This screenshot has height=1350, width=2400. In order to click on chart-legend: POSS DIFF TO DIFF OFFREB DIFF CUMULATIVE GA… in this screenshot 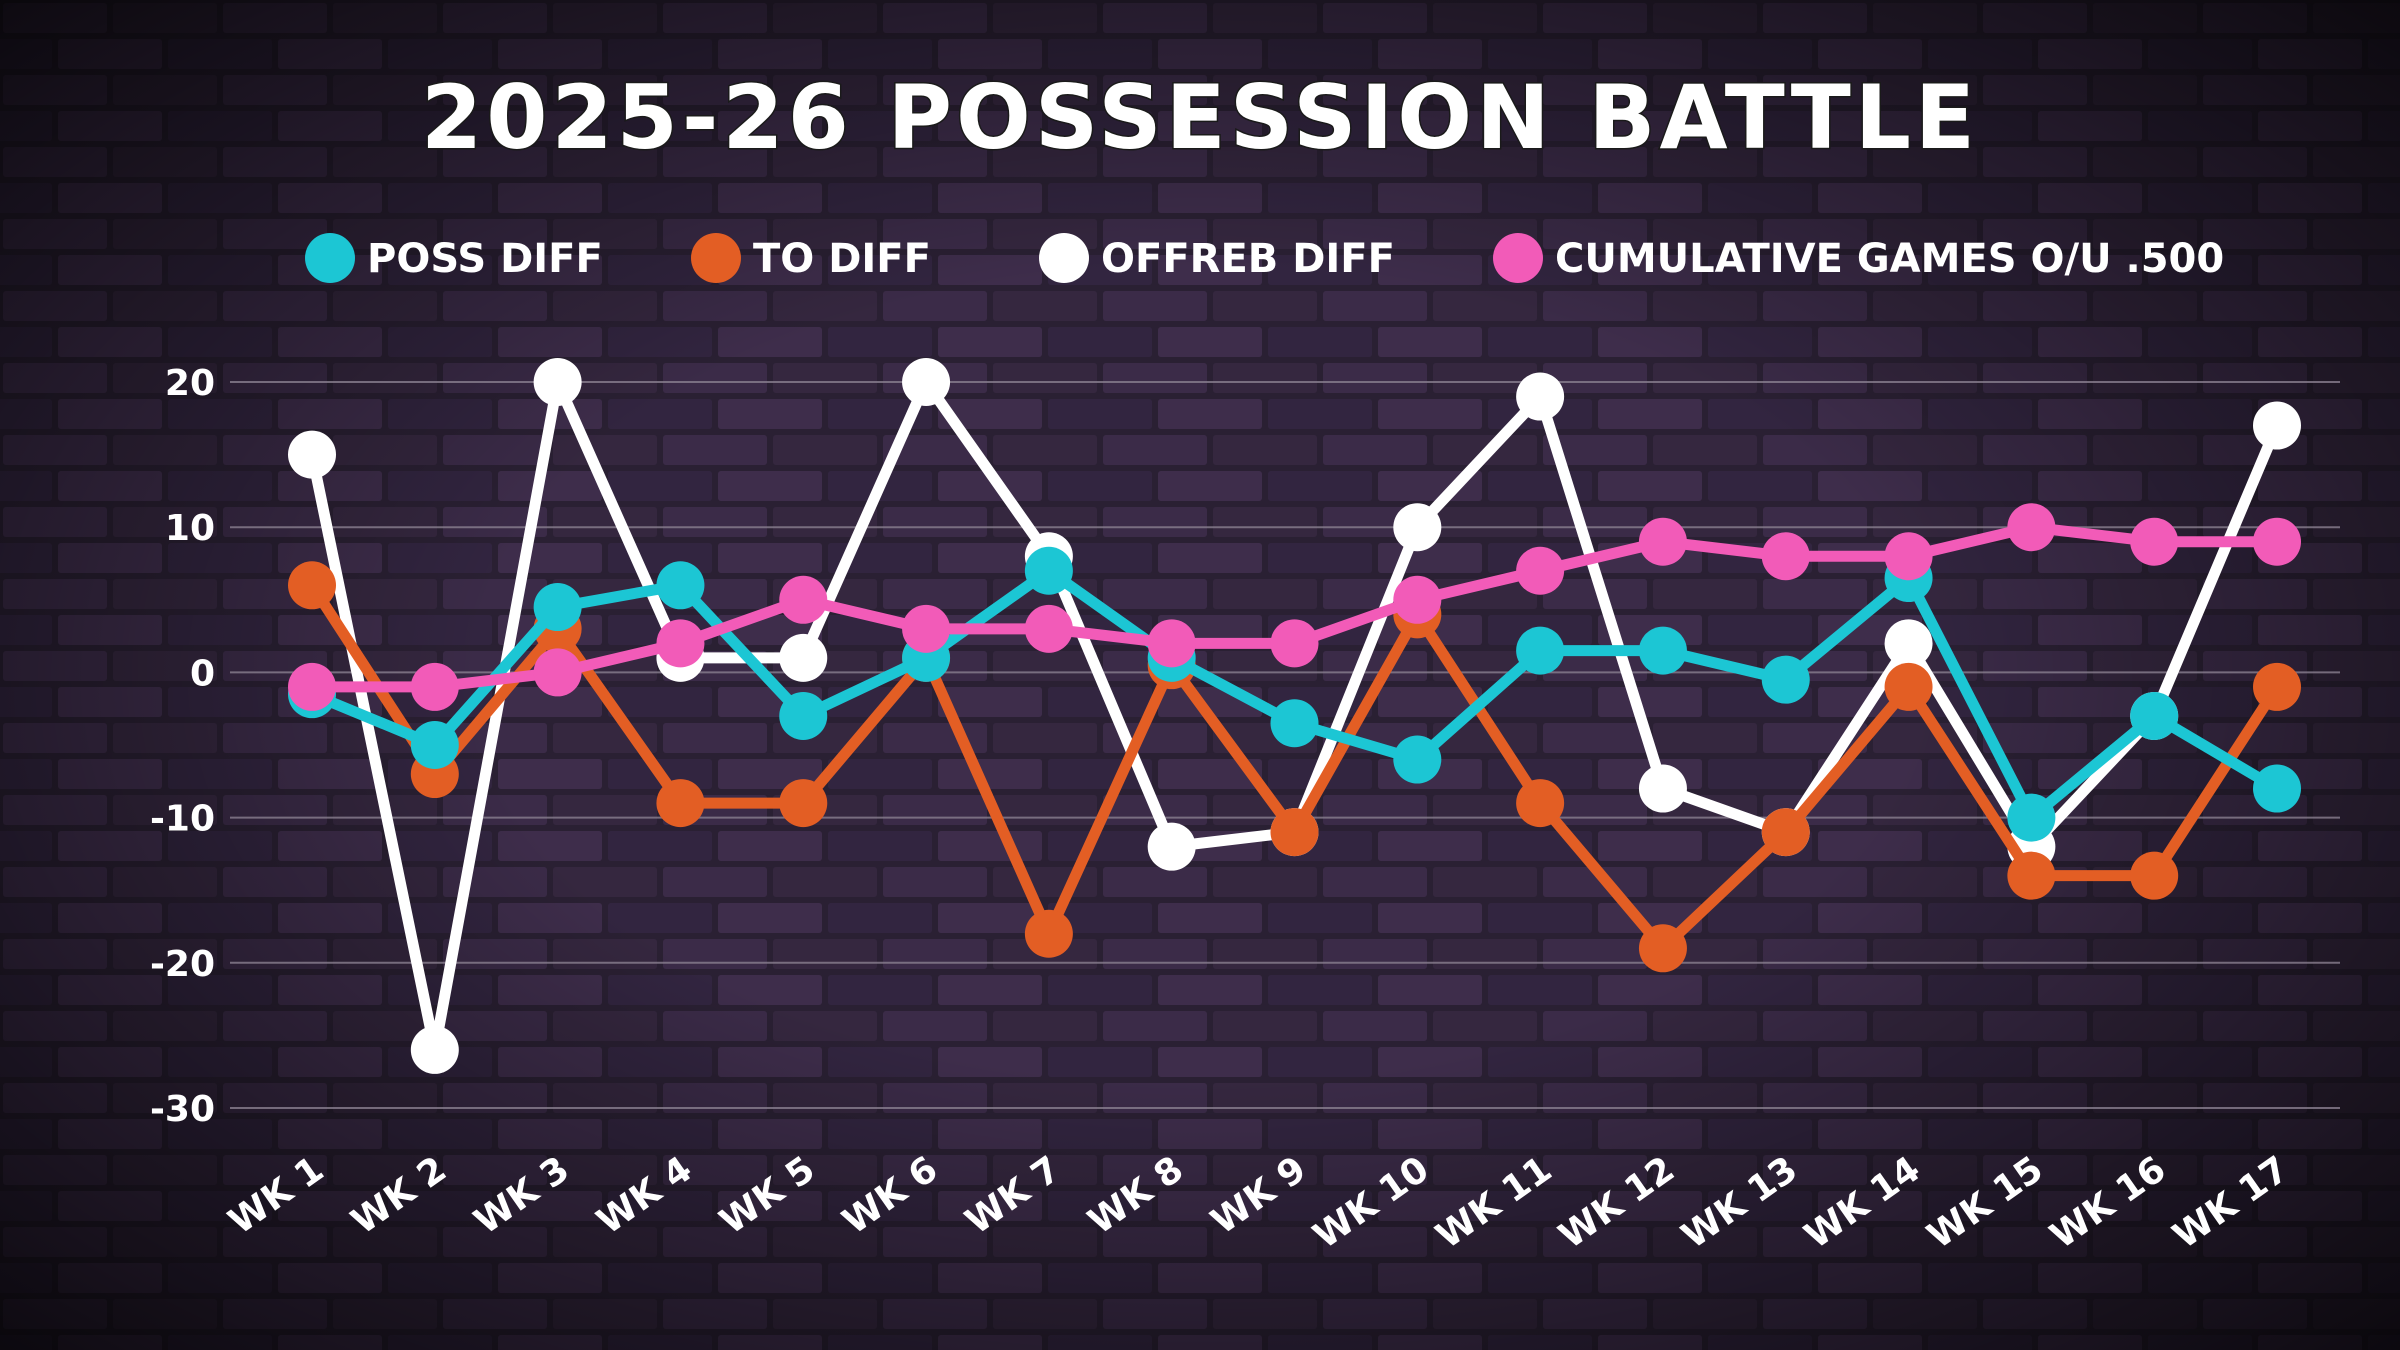, I will do `click(1264, 258)`.